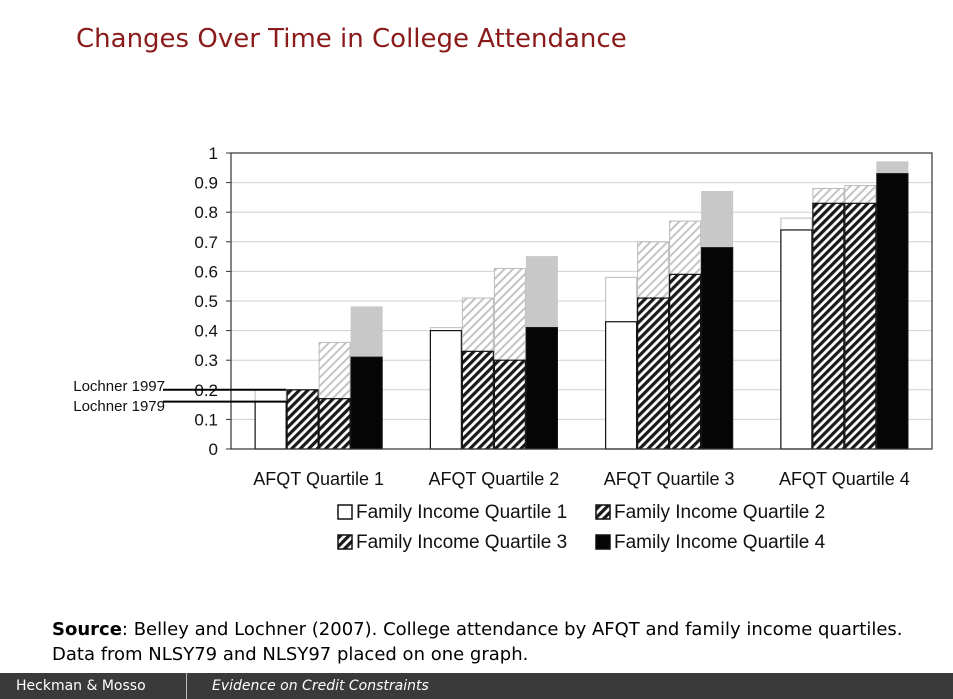  I want to click on x-tick-label: AFQT Quartile 4, so click(844, 479).